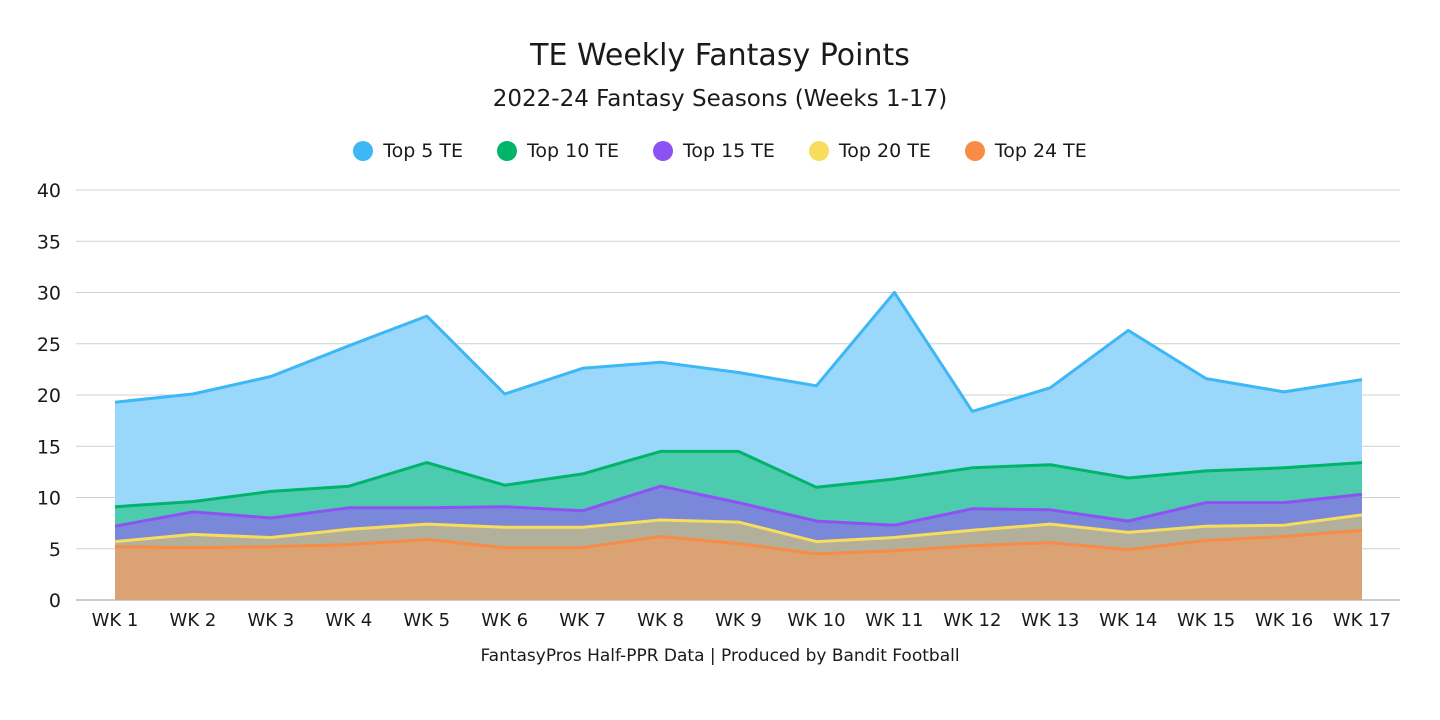 The image size is (1440, 720). I want to click on x-tick-label: WK 14, so click(1128, 620).